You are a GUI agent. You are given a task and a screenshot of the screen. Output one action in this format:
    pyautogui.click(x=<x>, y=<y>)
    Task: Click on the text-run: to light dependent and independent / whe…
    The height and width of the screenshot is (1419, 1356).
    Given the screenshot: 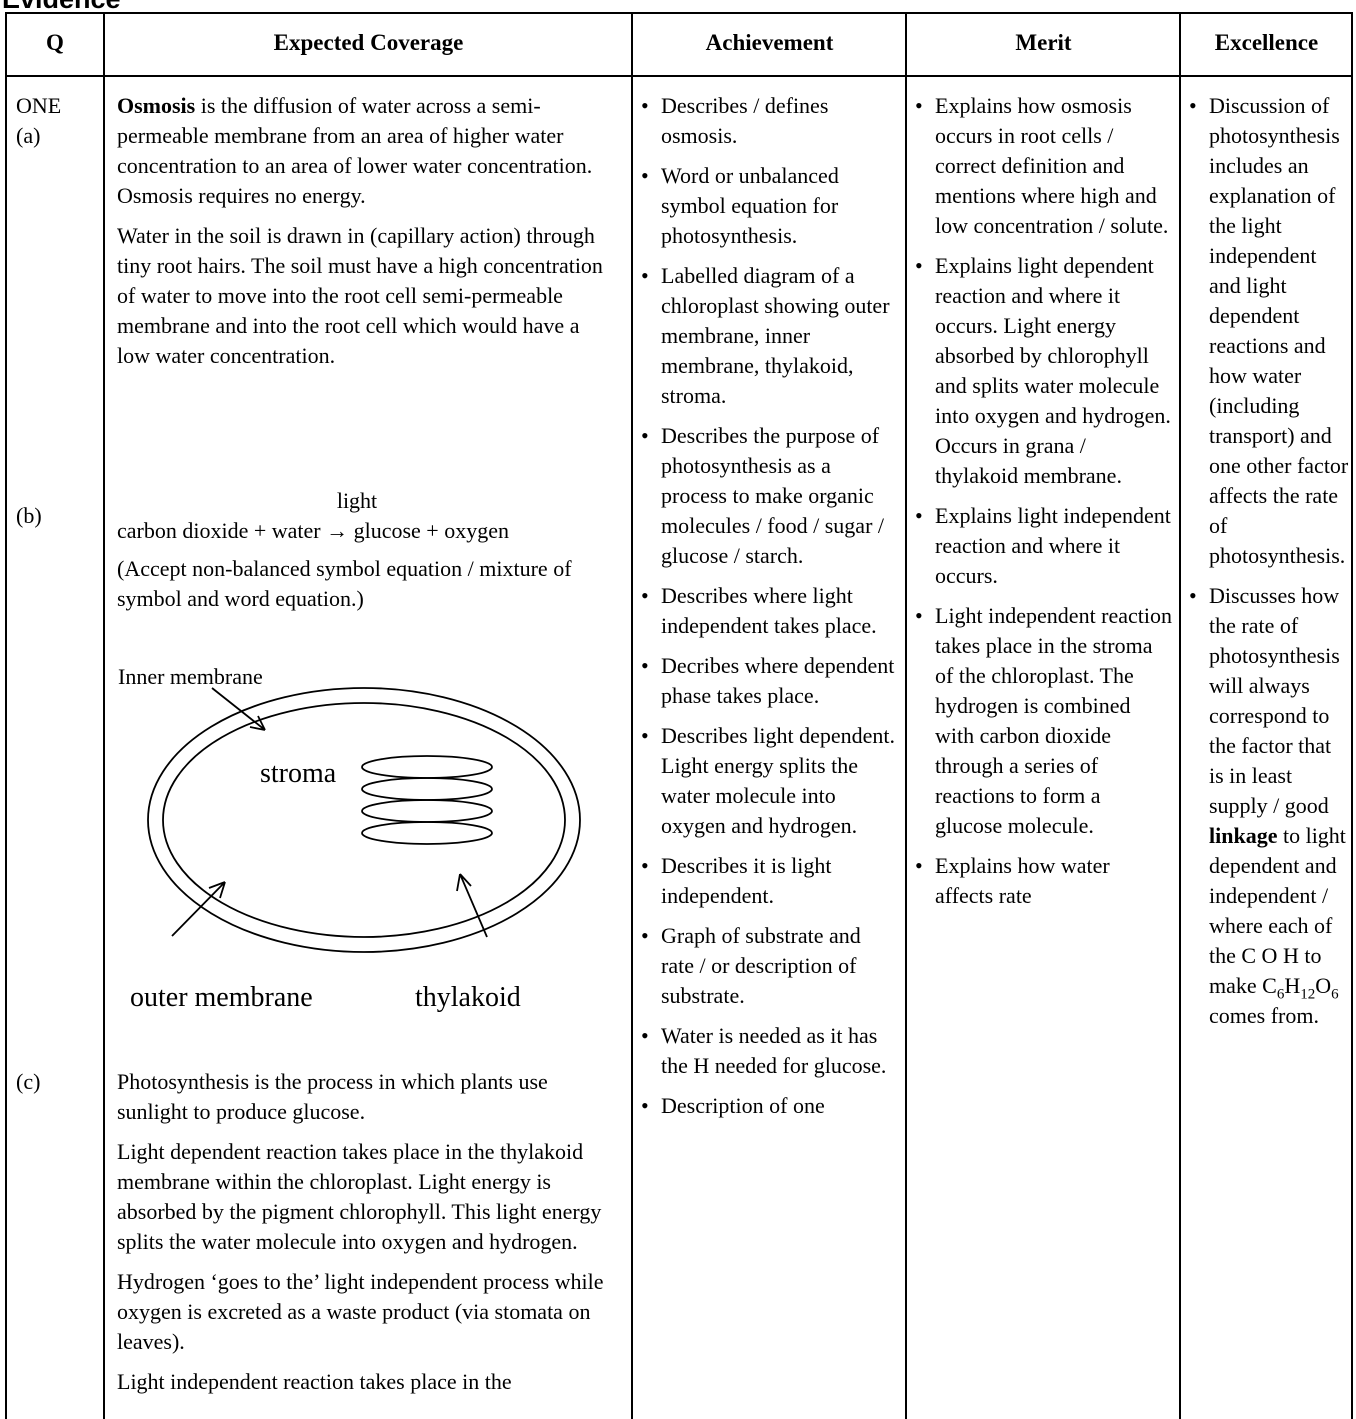 What is the action you would take?
    pyautogui.click(x=1277, y=910)
    